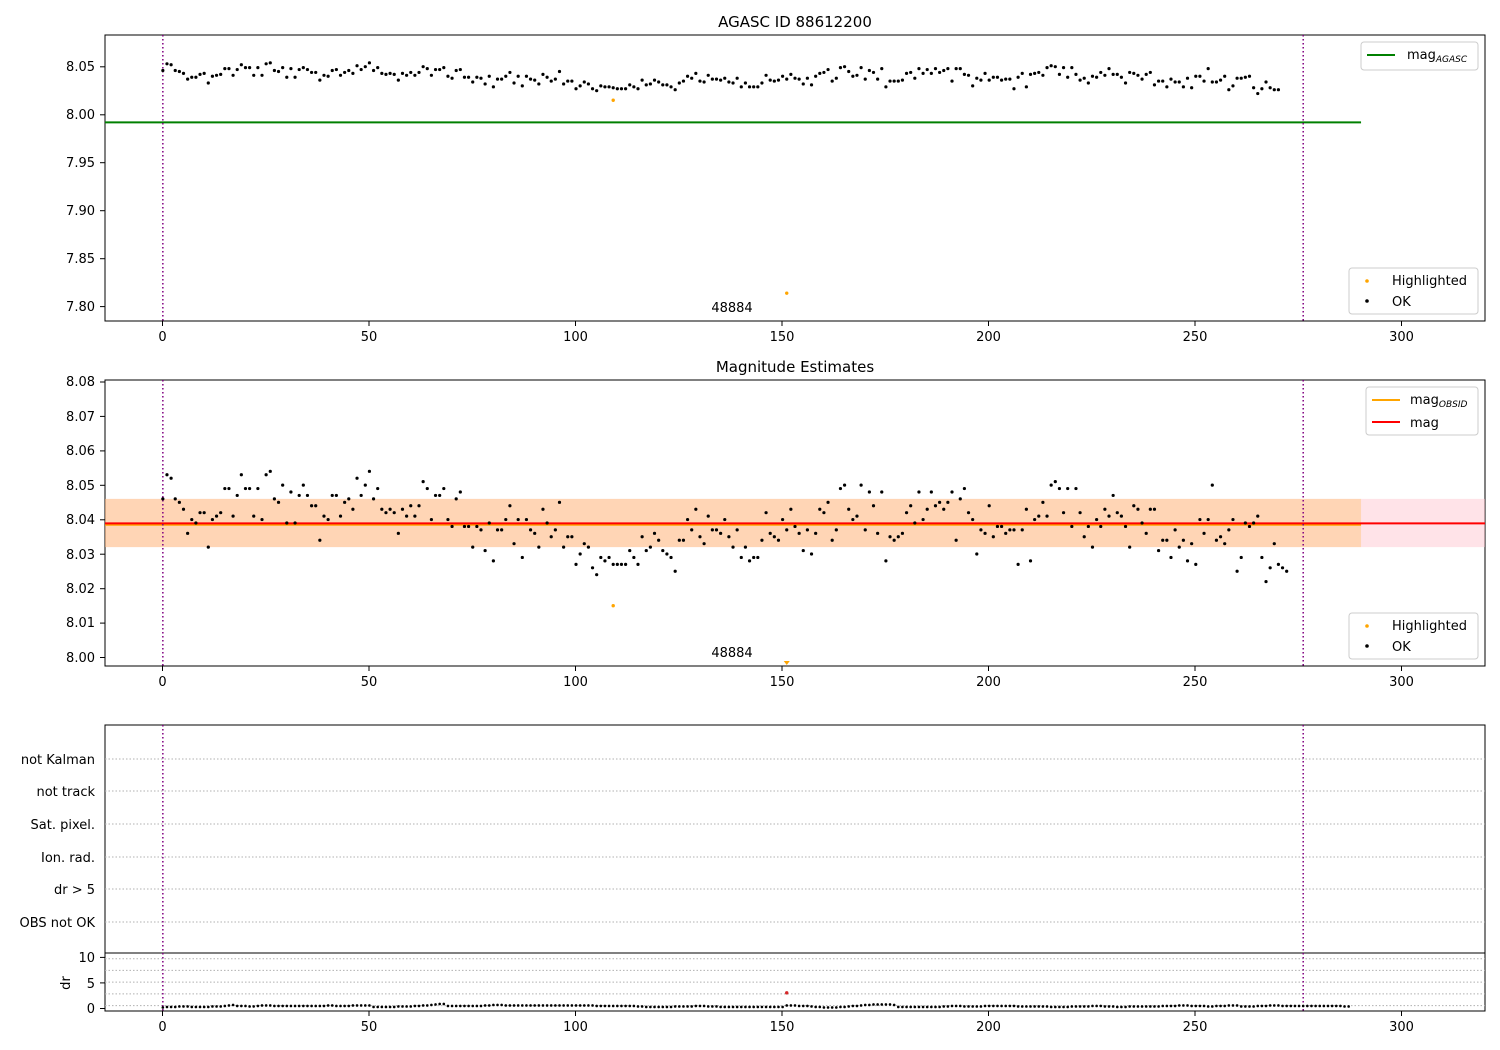 The image size is (1500, 1050). What do you see at coordinates (1439, 401) in the screenshot?
I see `svg-text: magOBSID` at bounding box center [1439, 401].